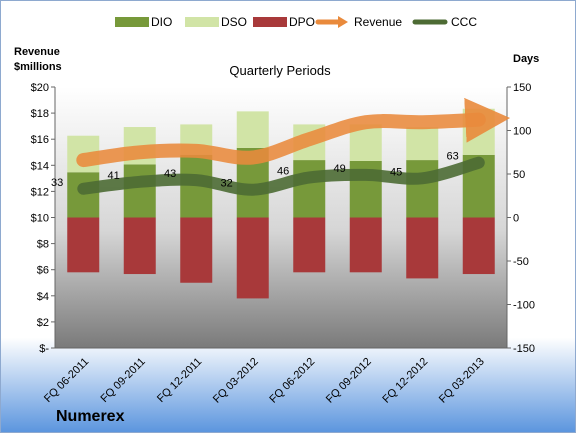 The width and height of the screenshot is (576, 433). I want to click on legend-label: DSO, so click(234, 22).